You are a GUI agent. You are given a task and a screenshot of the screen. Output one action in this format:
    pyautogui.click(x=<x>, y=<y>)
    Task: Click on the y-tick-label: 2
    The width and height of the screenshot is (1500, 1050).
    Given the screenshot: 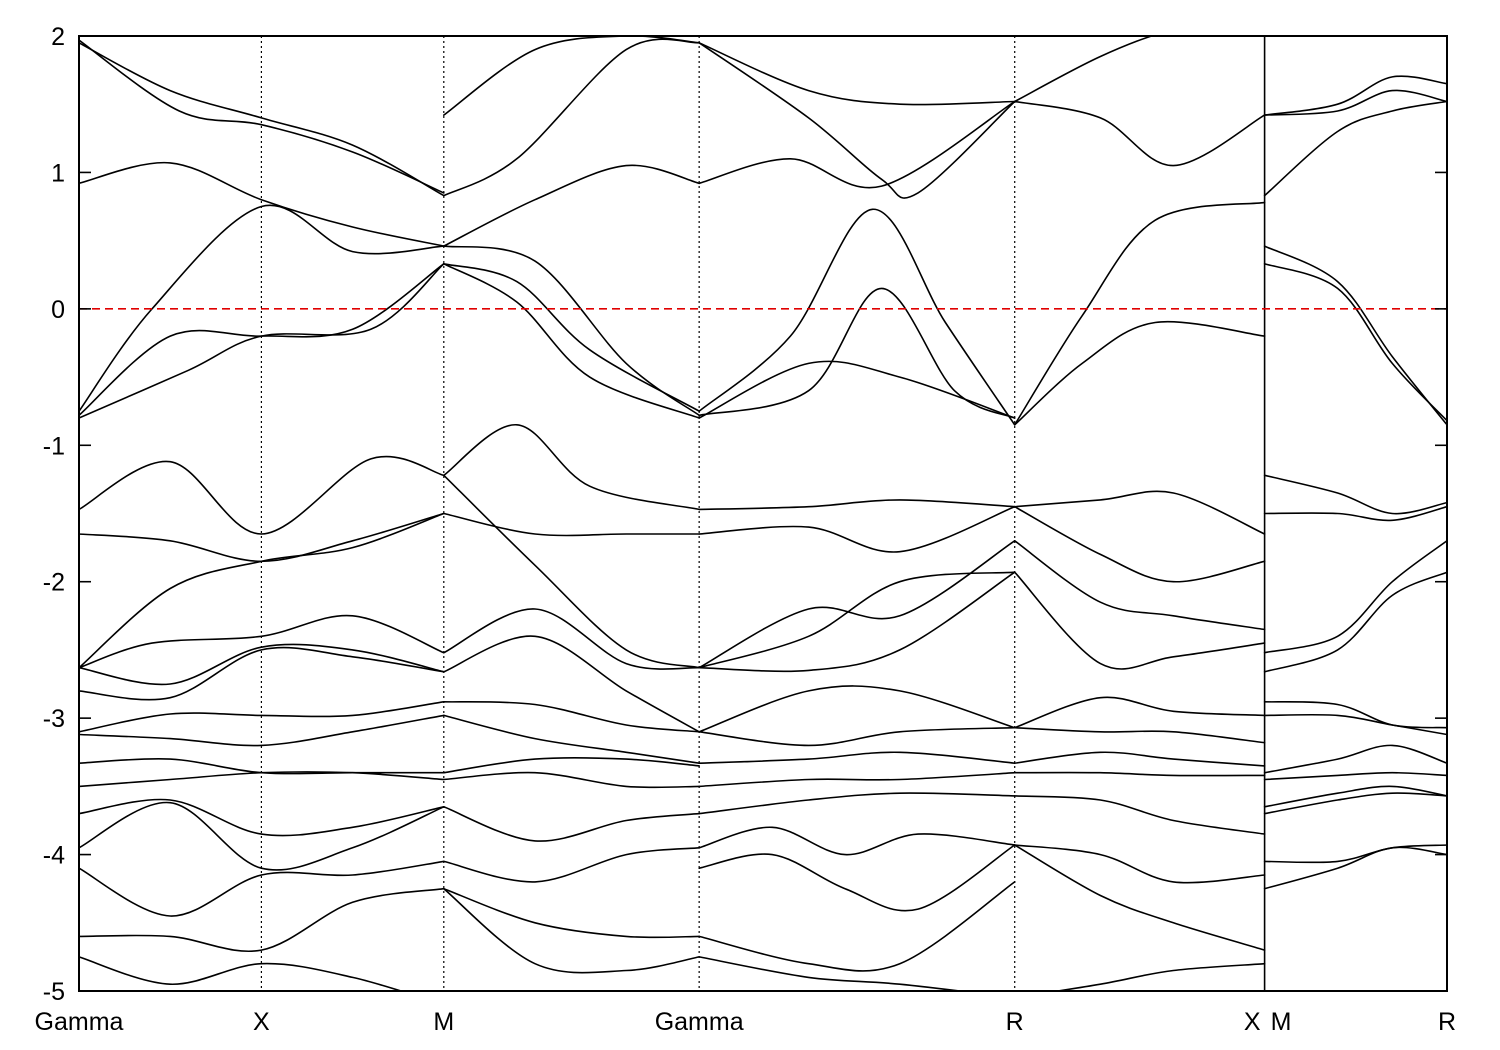 What is the action you would take?
    pyautogui.click(x=58, y=37)
    